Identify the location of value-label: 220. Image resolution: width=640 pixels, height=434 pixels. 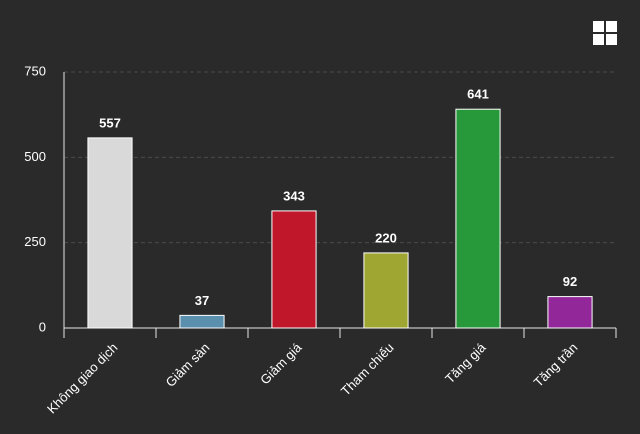
(386, 237).